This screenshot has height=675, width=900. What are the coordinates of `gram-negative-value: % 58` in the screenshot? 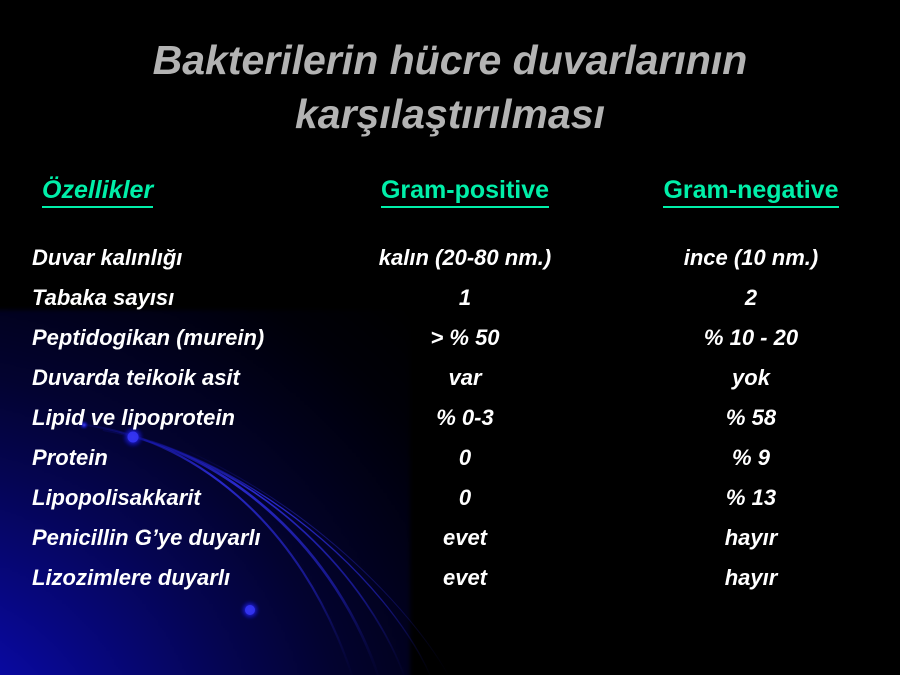 It's located at (751, 417).